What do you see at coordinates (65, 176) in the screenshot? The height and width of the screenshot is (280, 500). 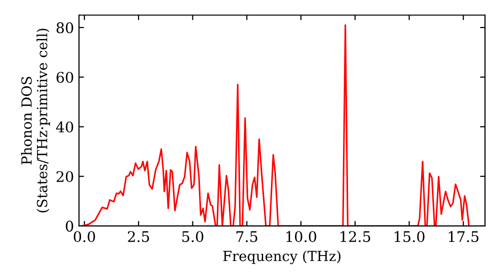 I see `y-tick-label: 20` at bounding box center [65, 176].